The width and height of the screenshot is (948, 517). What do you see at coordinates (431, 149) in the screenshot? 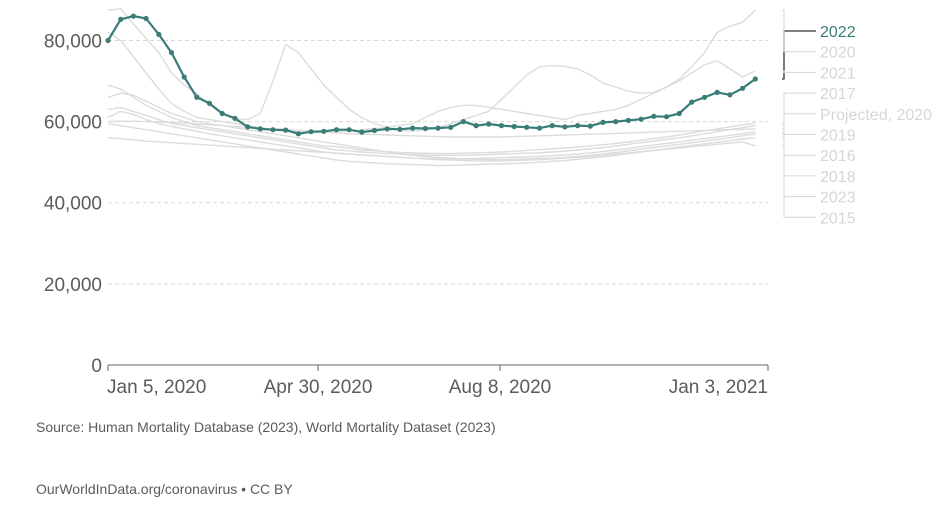
I see `series-line-2015` at bounding box center [431, 149].